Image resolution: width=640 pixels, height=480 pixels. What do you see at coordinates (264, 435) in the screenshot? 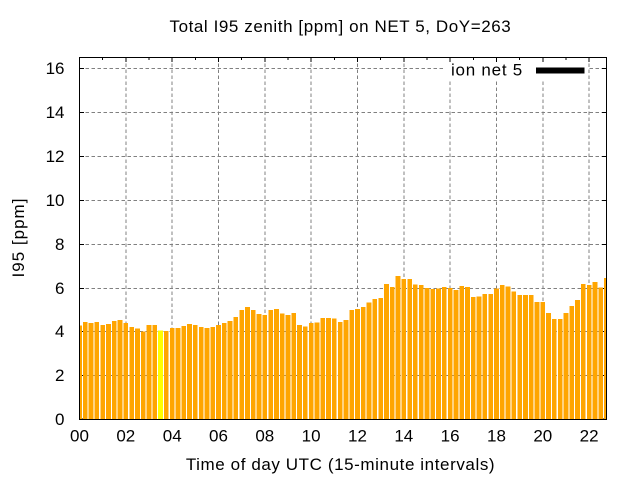
I see `svg-text: 08` at bounding box center [264, 435].